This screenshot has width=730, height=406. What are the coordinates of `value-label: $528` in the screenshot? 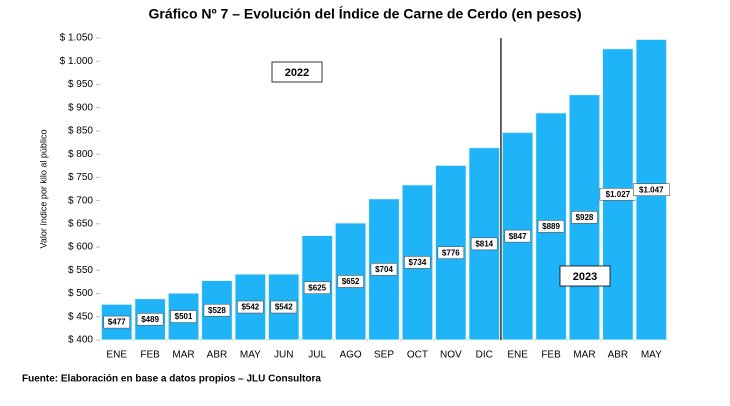 It's located at (217, 310).